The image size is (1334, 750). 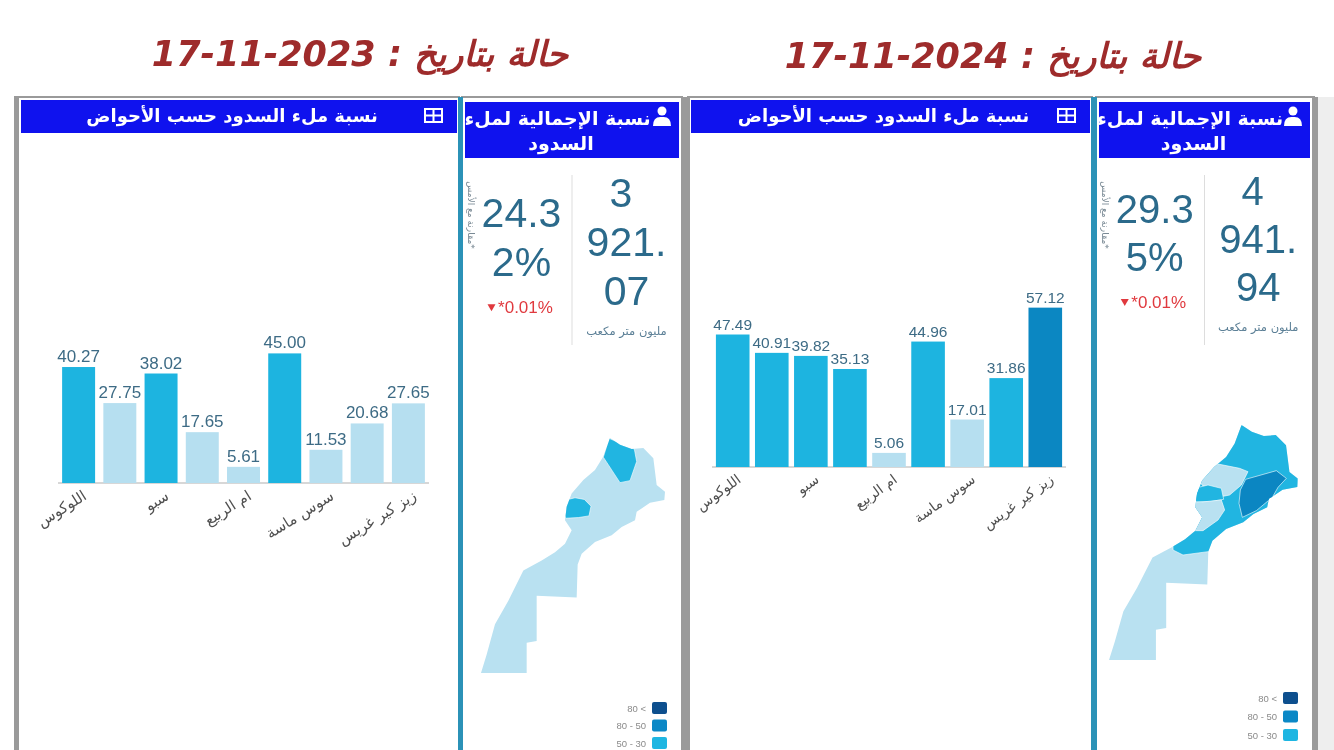 I want to click on data-label: 31.86, so click(x=1006, y=368).